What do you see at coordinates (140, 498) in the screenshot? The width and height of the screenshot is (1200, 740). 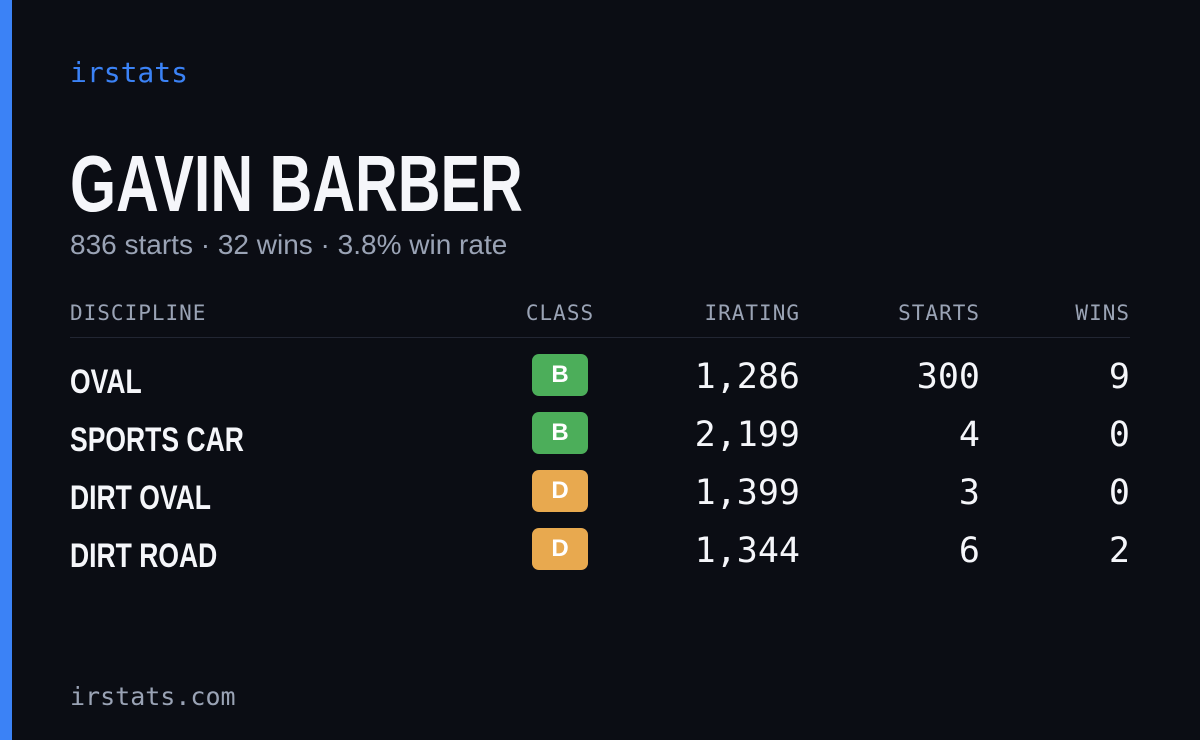 I see `discipline: DIRT OVAL` at bounding box center [140, 498].